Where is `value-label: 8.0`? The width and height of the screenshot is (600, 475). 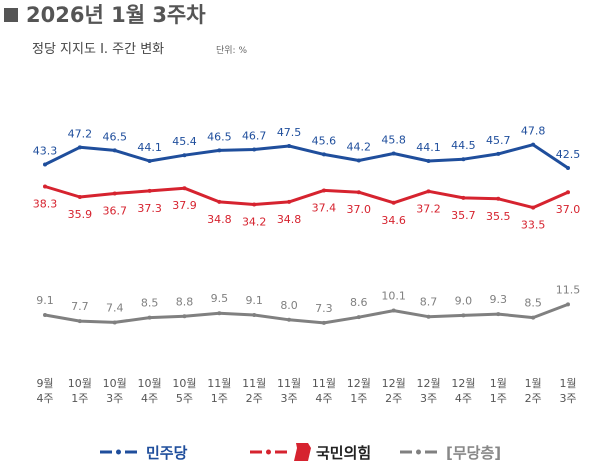 value-label: 8.0 is located at coordinates (289, 305).